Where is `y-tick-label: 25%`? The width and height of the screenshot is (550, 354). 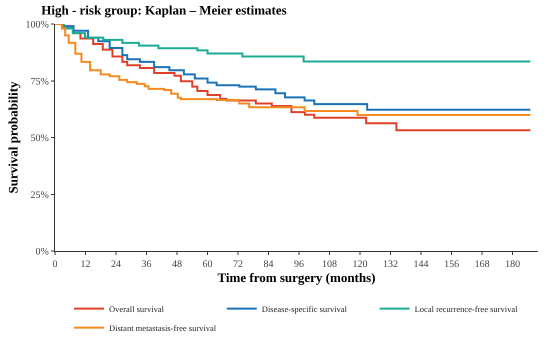 y-tick-label: 25% is located at coordinates (39, 195).